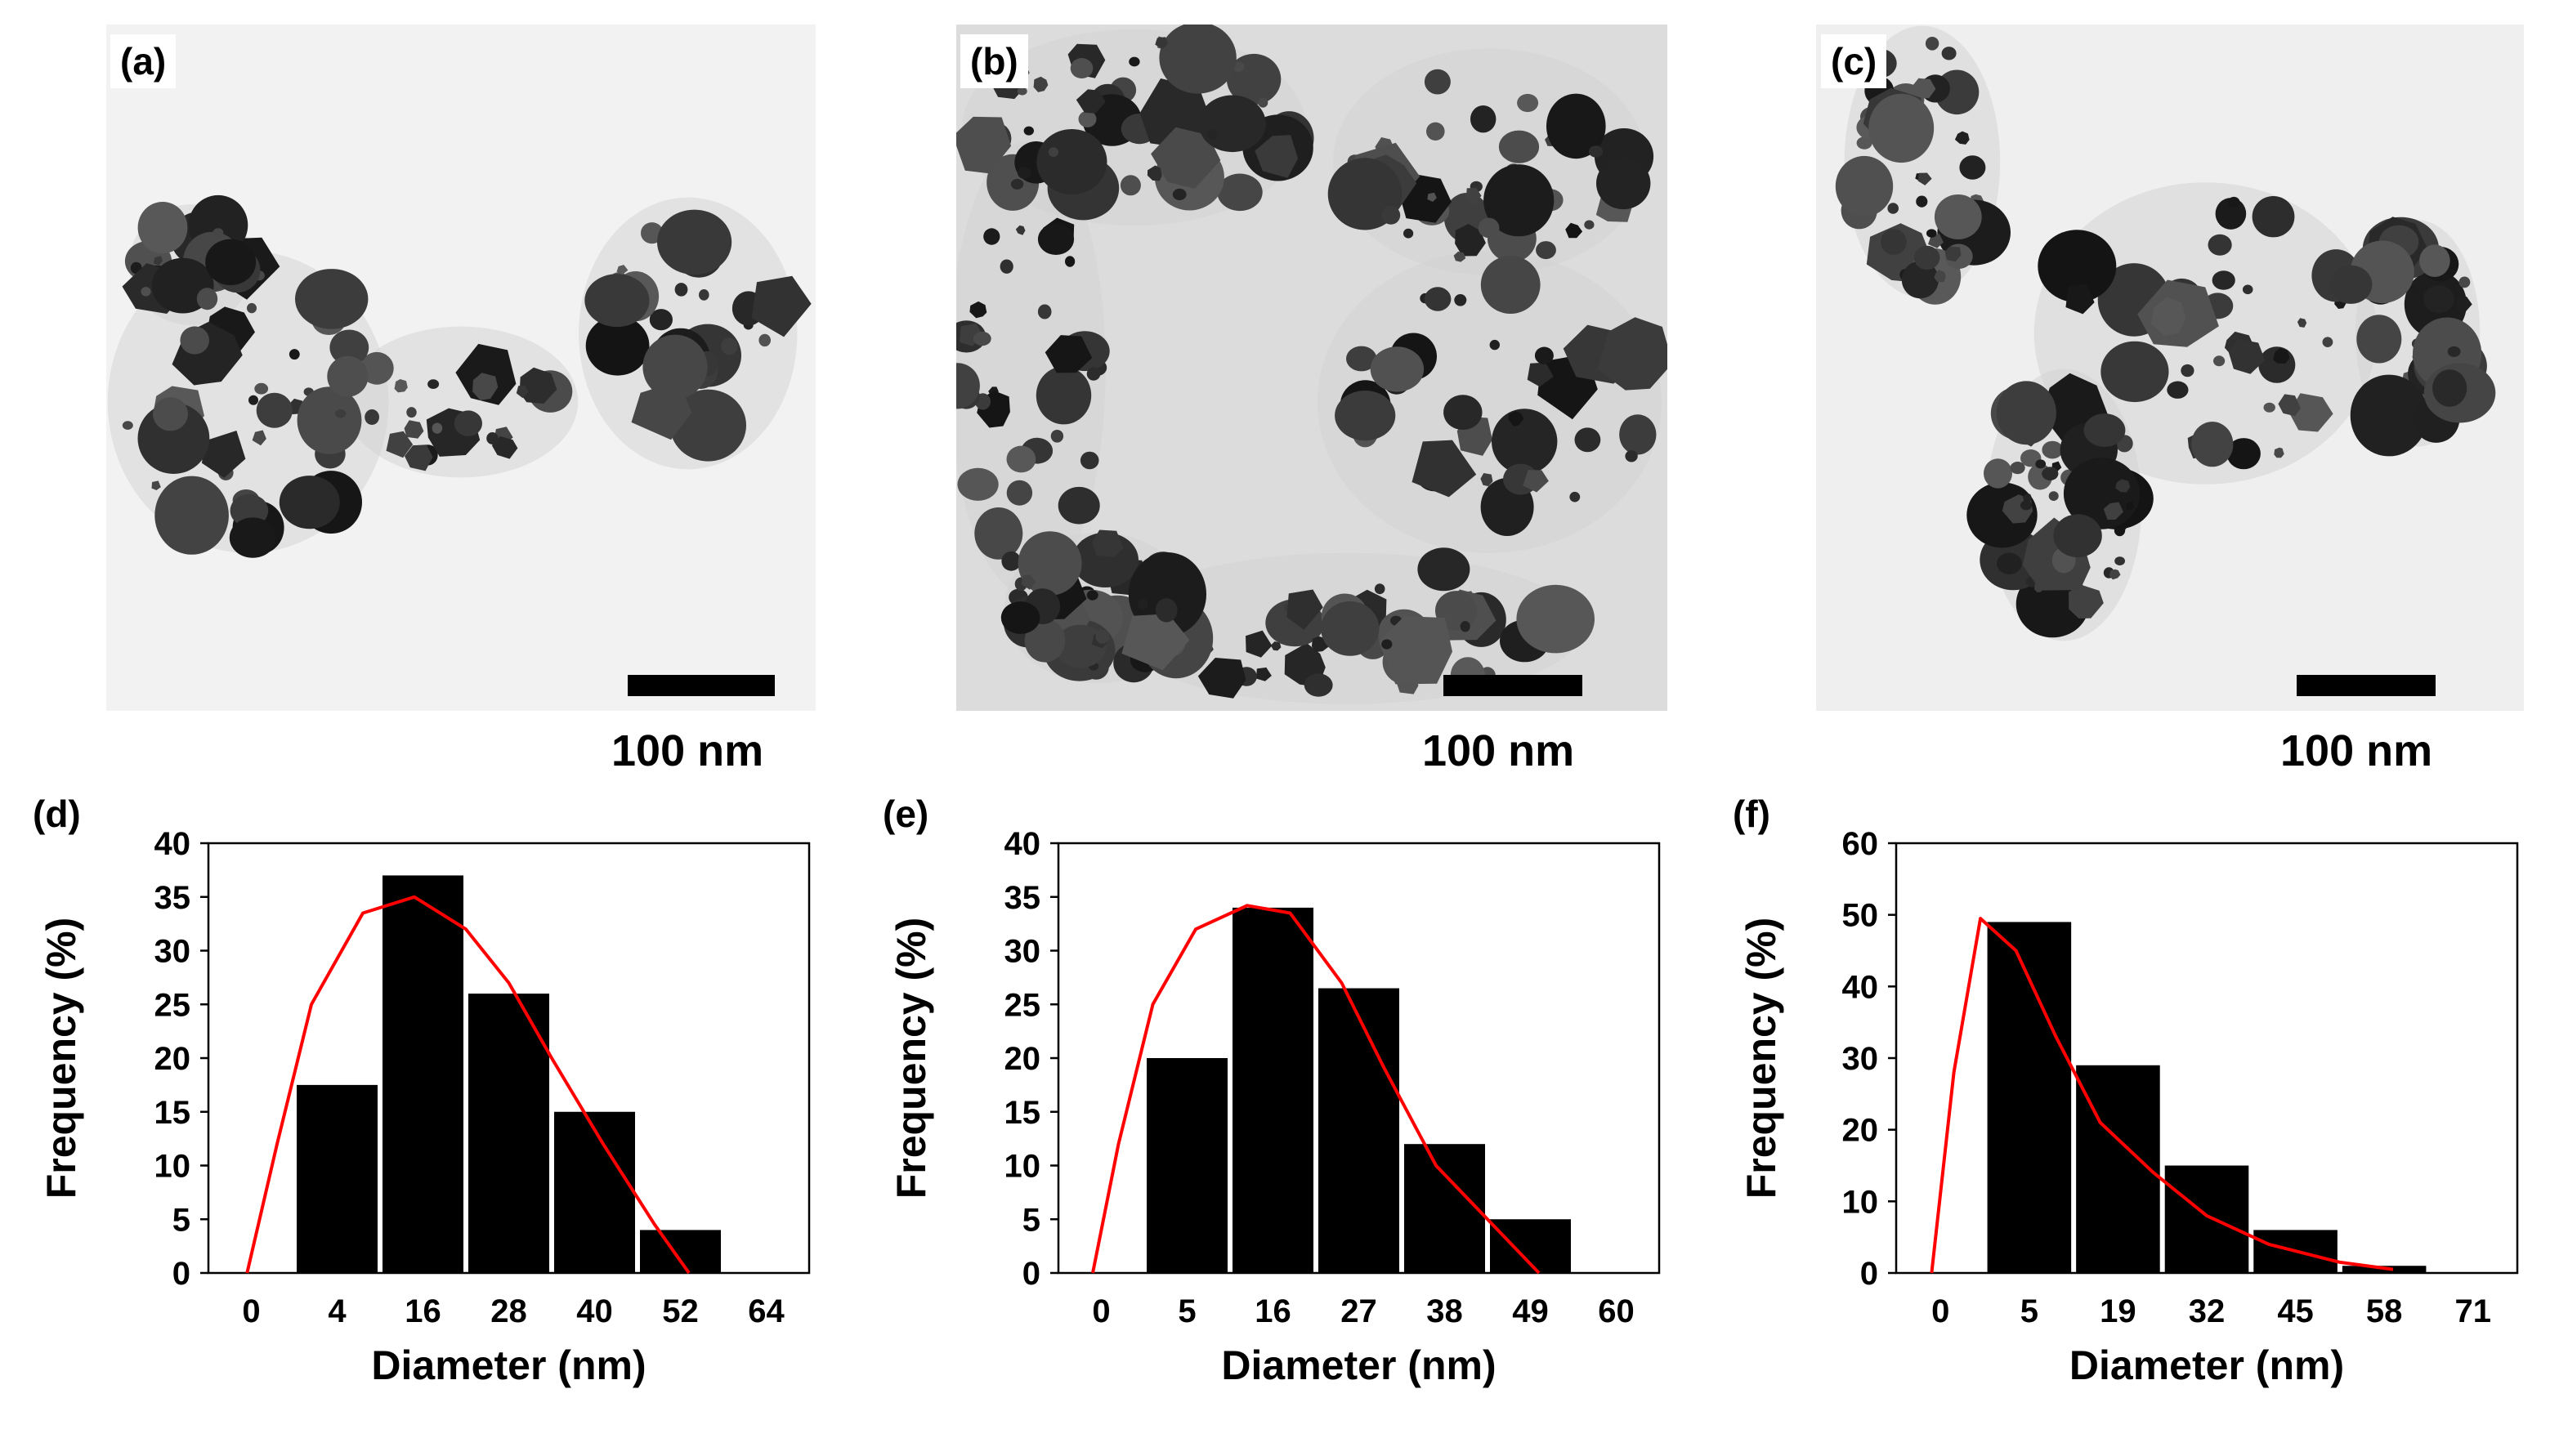 The image size is (2568, 1456). Describe the element at coordinates (906, 814) in the screenshot. I see `panel-label: (e)` at that location.